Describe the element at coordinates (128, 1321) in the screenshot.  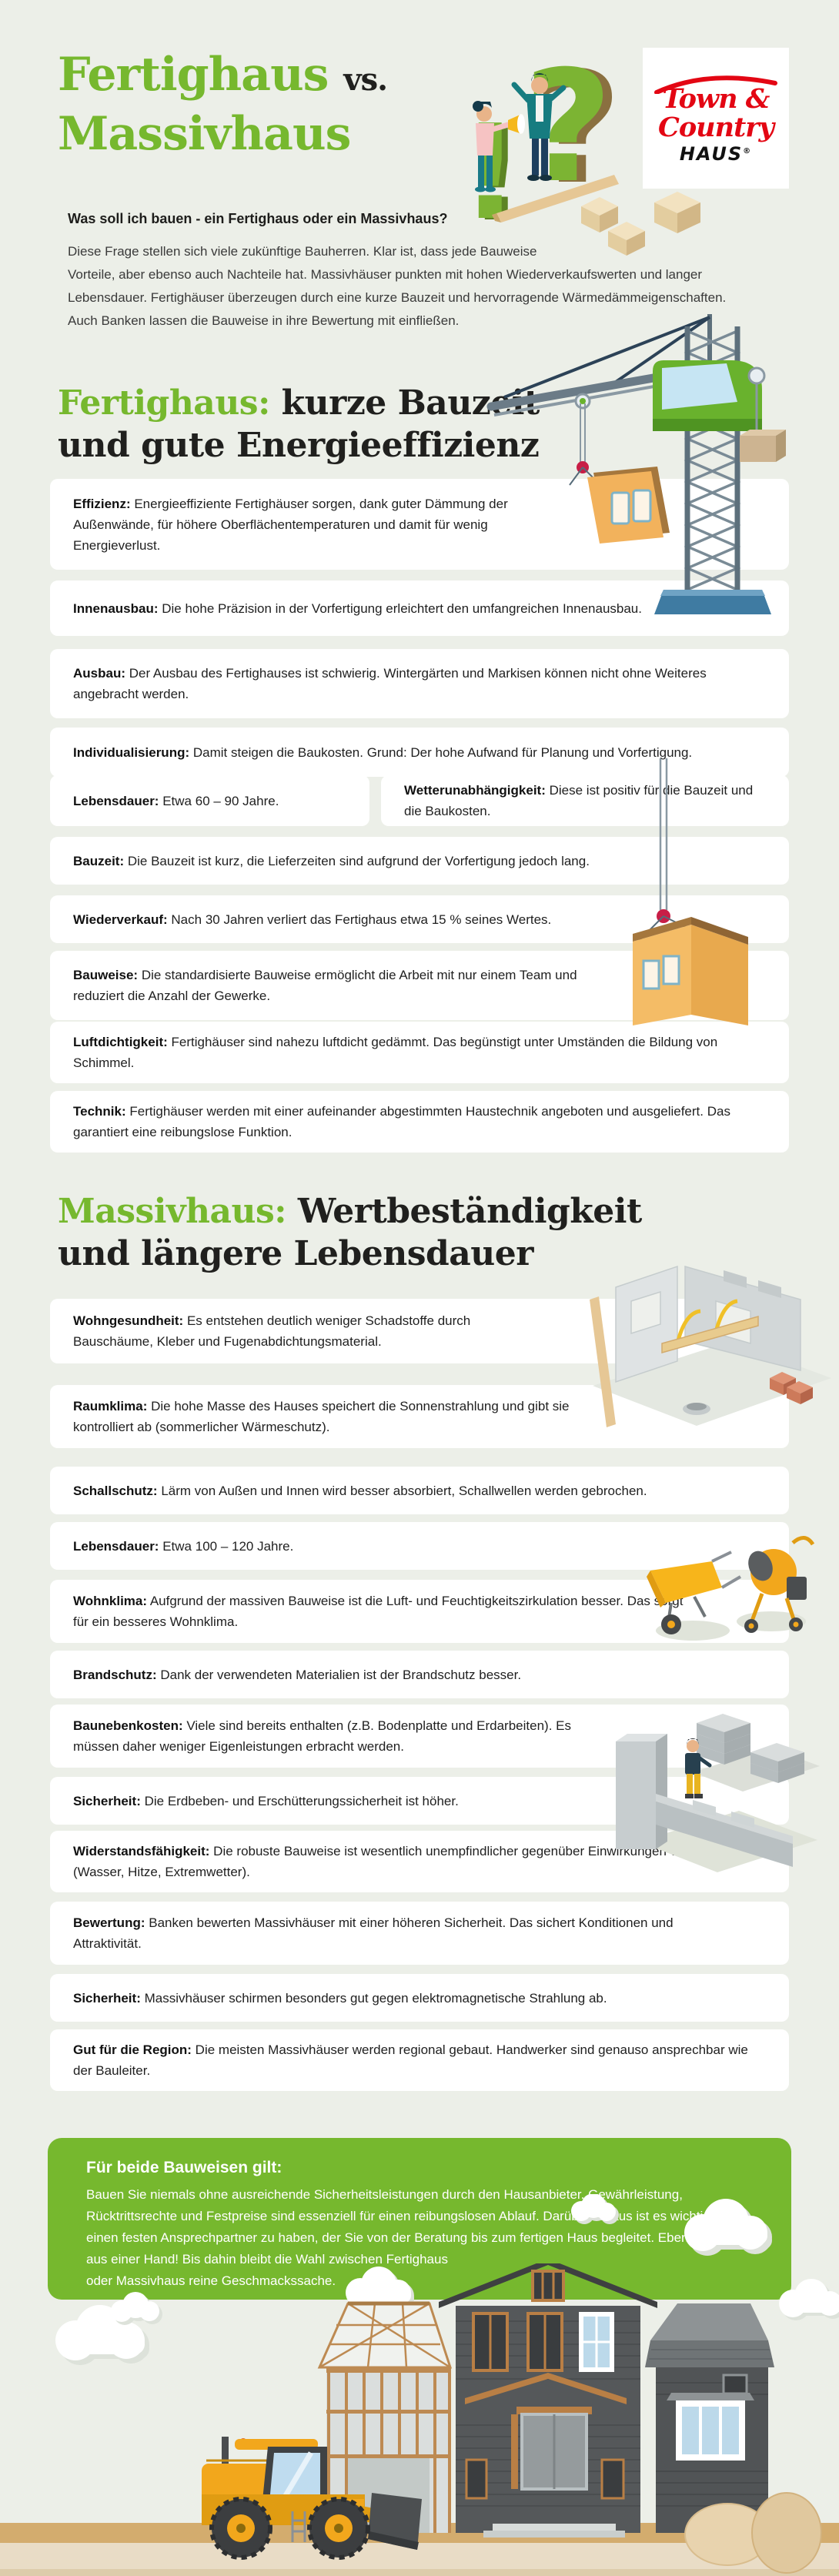
I see `card-label: Wohngesundheit:` at that location.